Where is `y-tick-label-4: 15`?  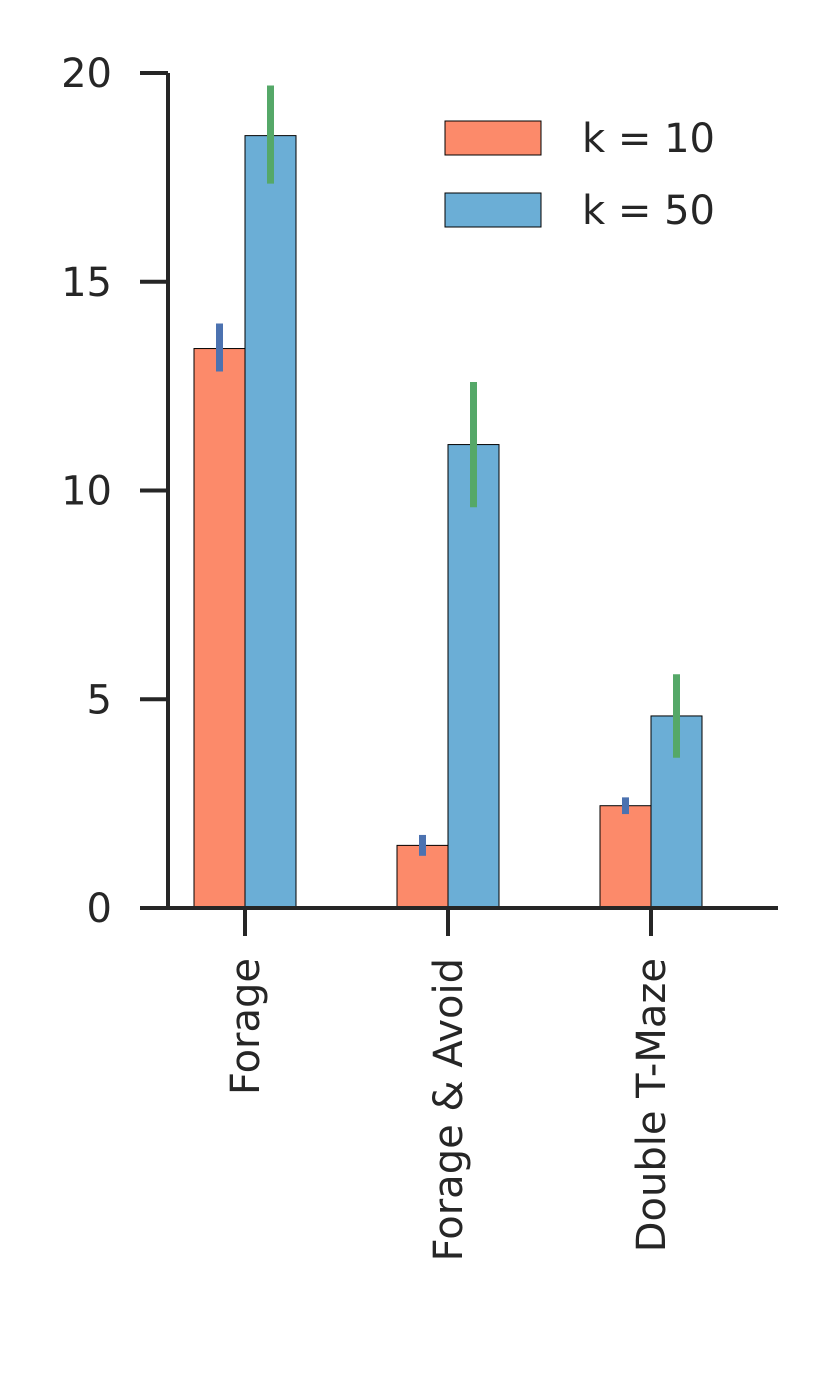 y-tick-label-4: 15 is located at coordinates (86, 283).